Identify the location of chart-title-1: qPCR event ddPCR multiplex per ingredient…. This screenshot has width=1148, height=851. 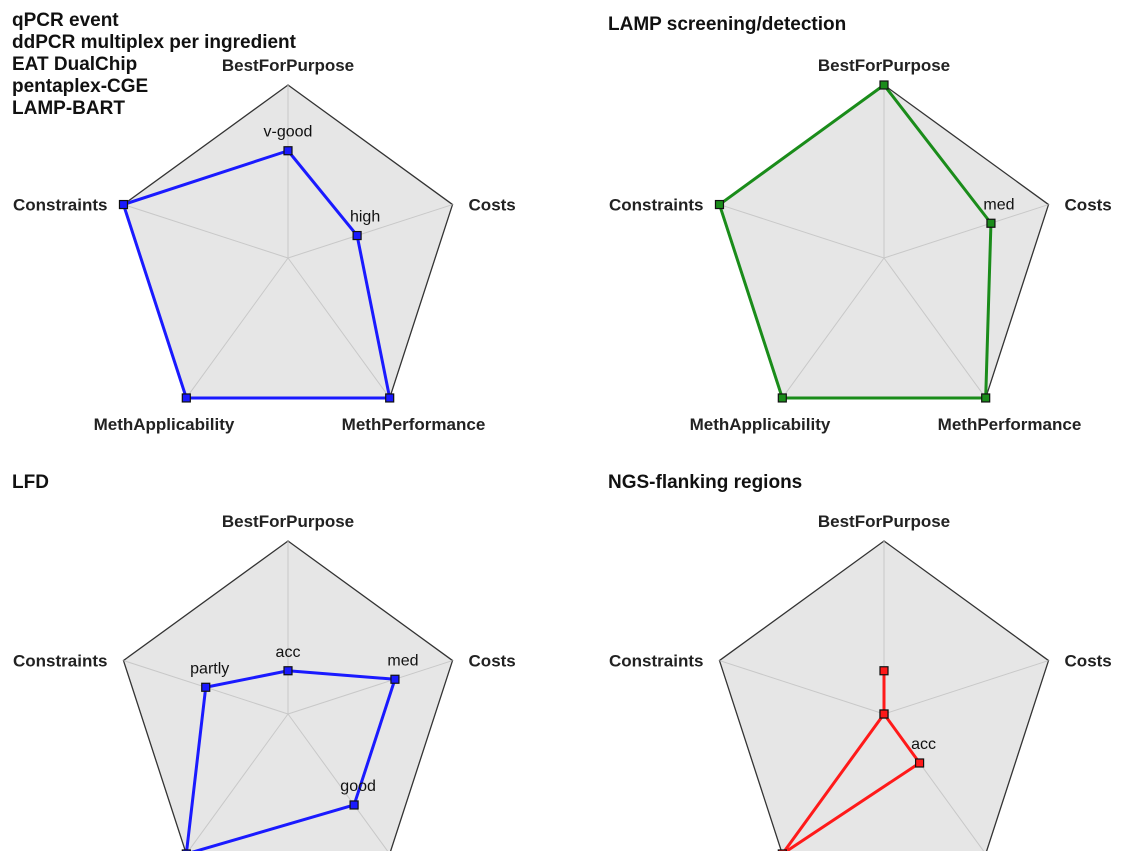
(154, 65).